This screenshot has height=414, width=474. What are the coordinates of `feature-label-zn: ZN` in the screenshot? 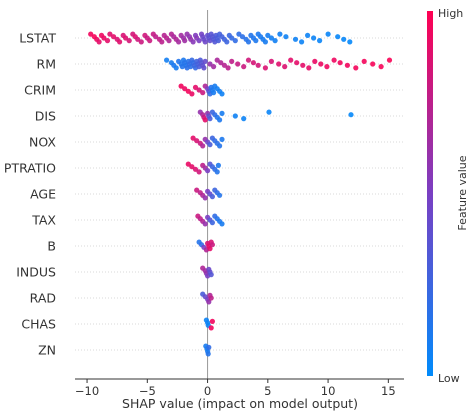 It's located at (47, 350).